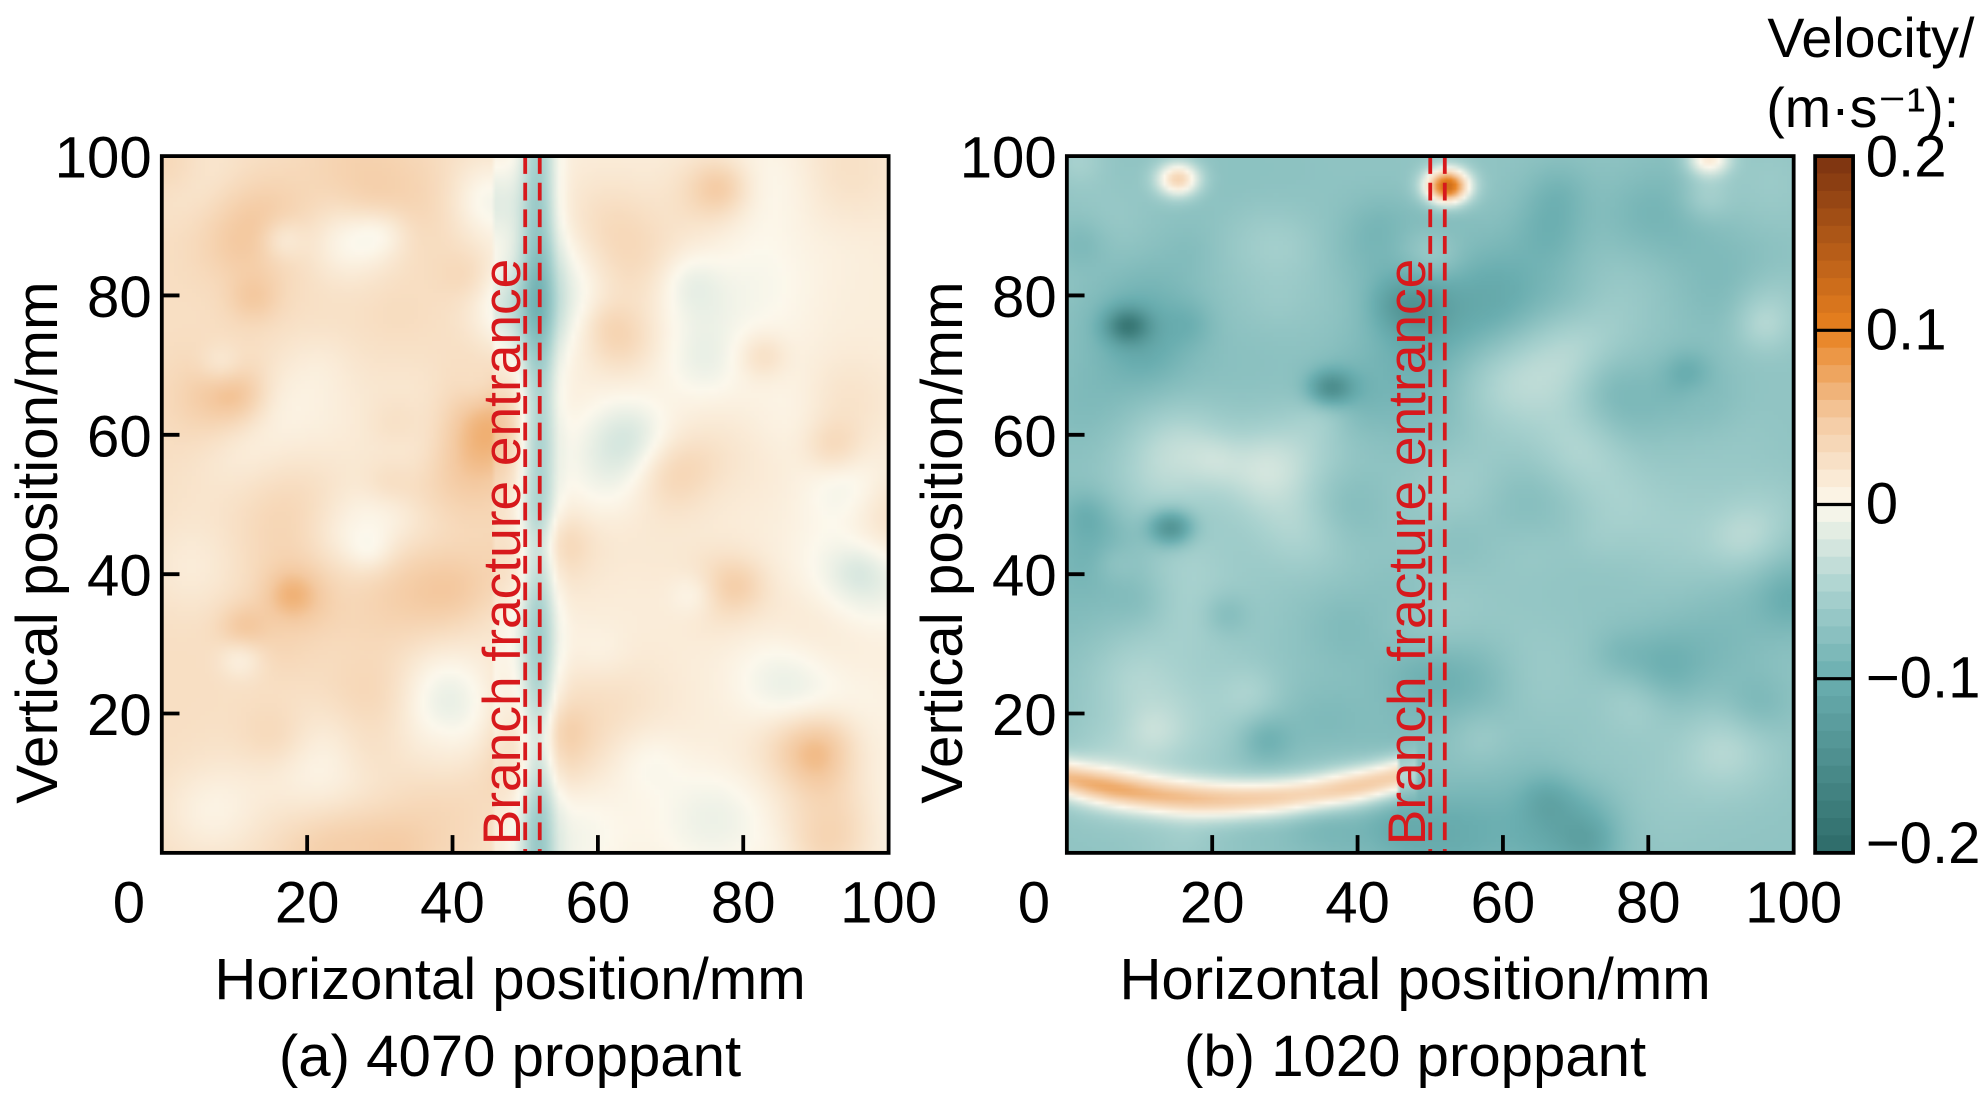  Describe the element at coordinates (1873, 441) in the screenshot. I see `colorbar: 0.2 0.1 0 −0.1 −0.2 Velocity/ (m·s⁻¹):` at that location.